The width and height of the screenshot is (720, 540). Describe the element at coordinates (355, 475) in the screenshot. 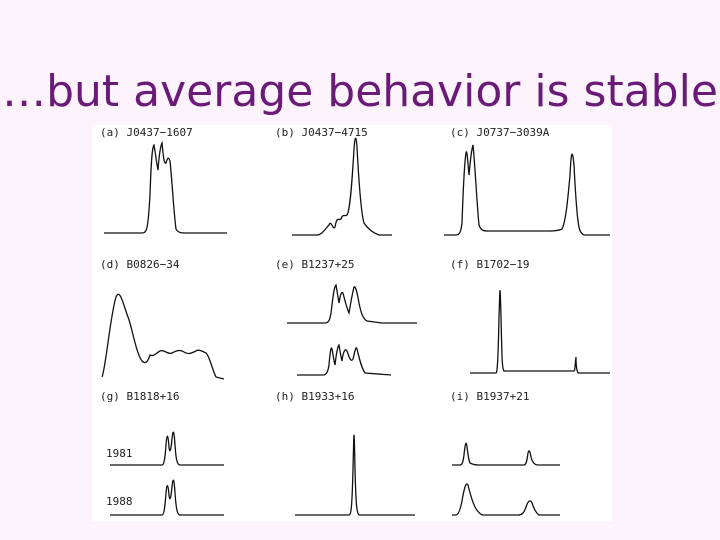

I see `pulse-profile-h` at that location.